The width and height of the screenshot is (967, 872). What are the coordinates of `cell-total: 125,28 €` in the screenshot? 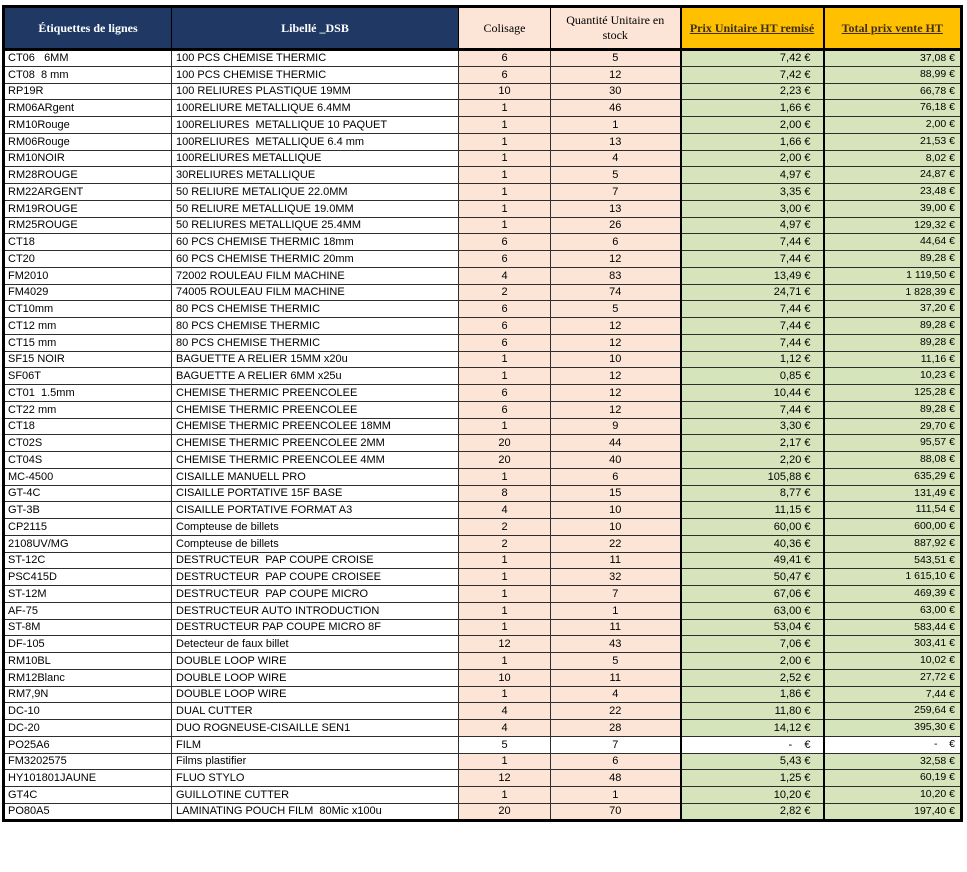 It's located at (892, 393).